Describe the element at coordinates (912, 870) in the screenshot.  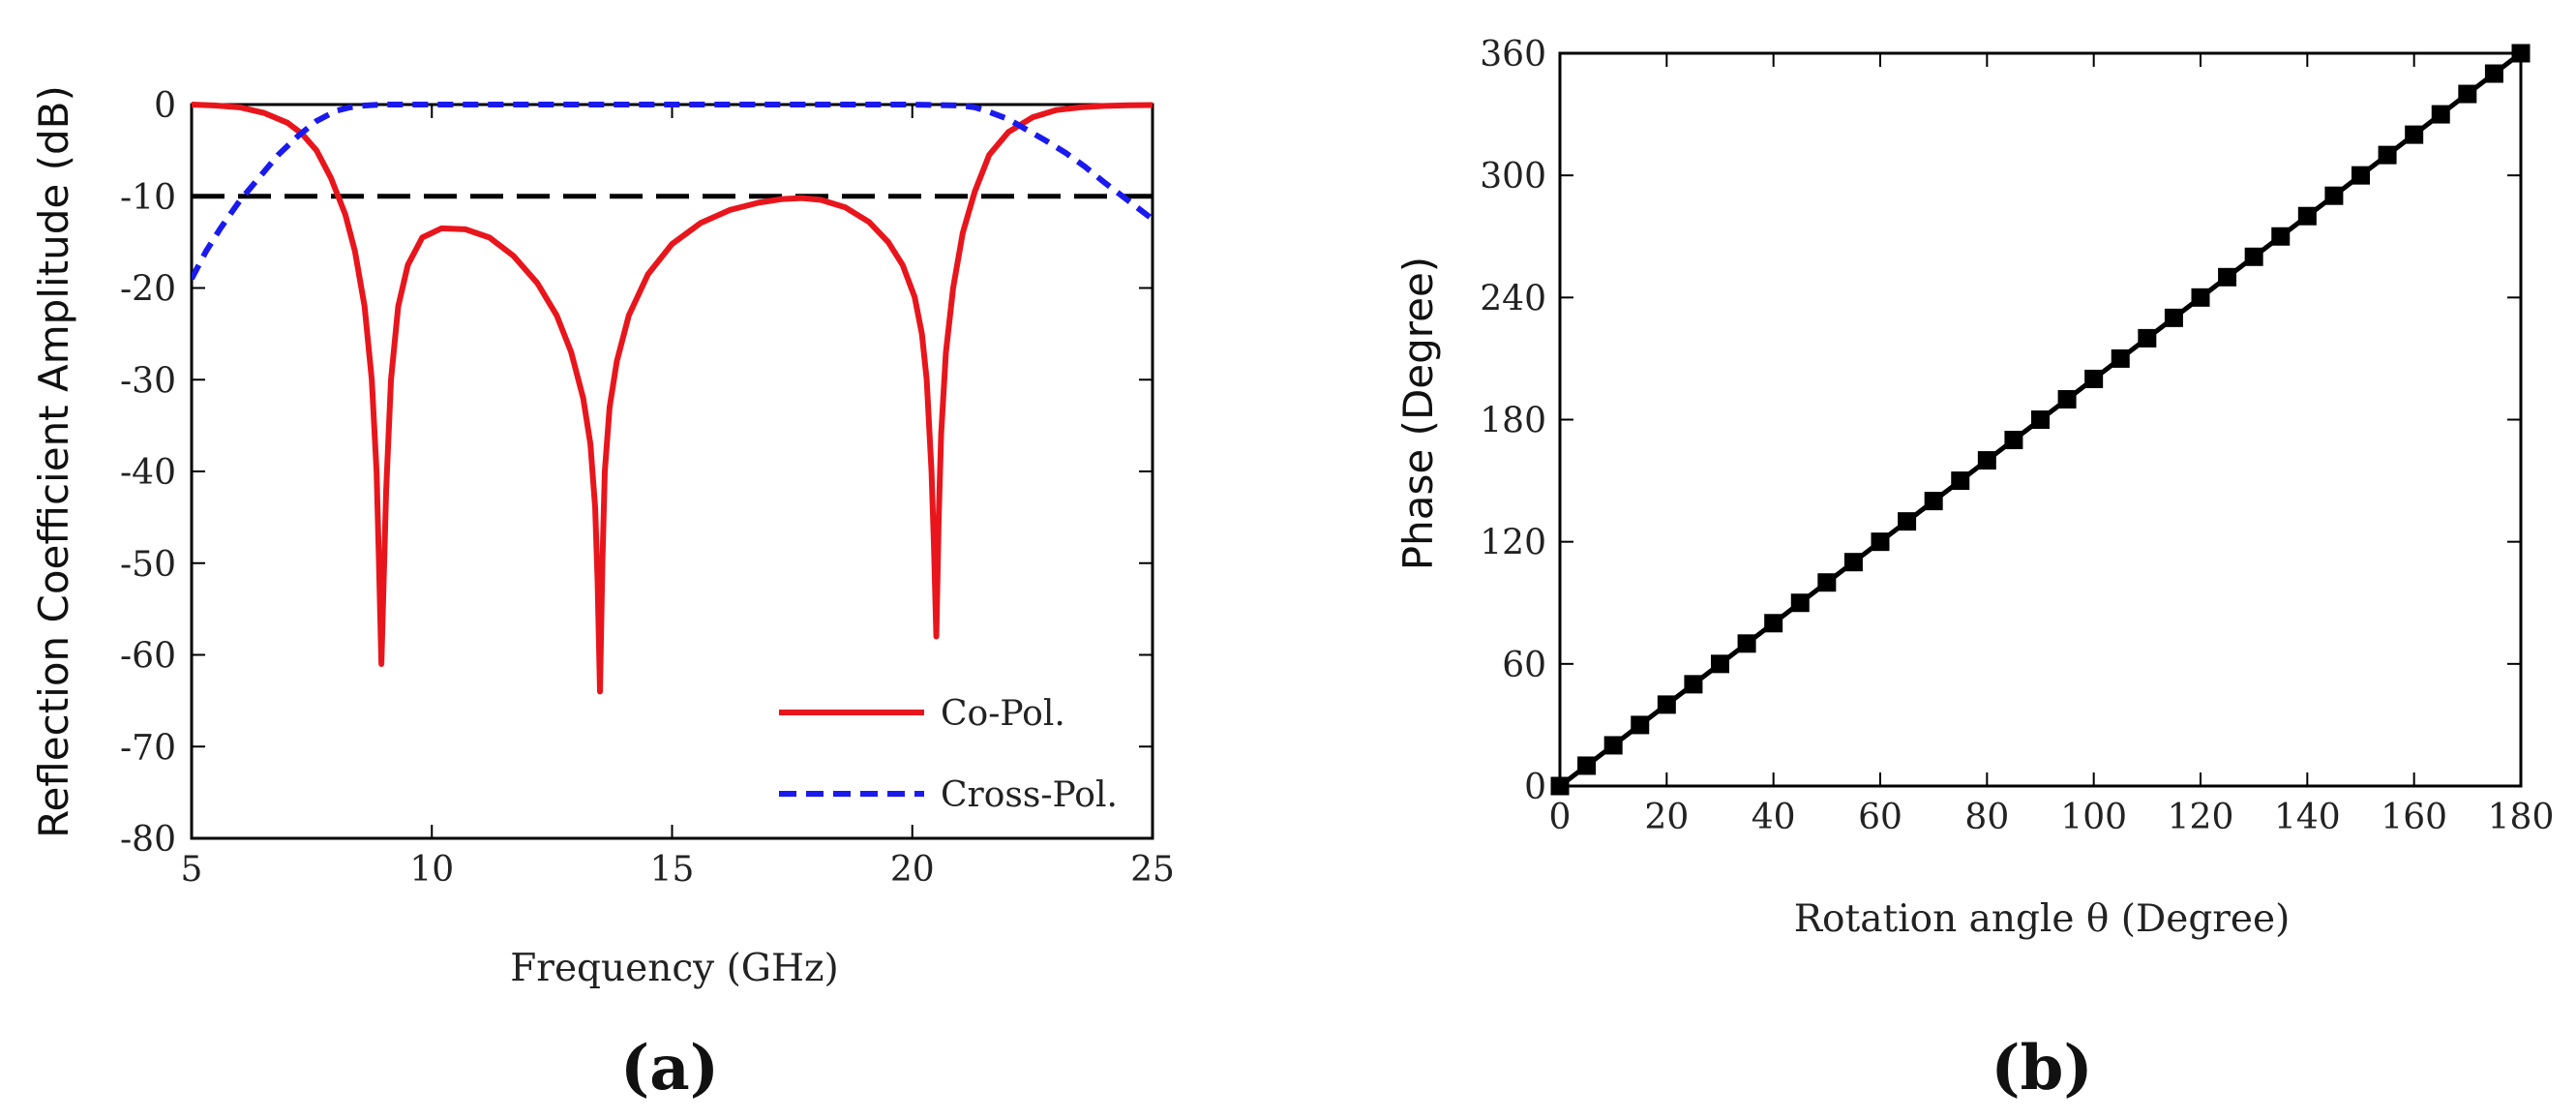
I see `panel-a-x-tick-label: 20` at that location.